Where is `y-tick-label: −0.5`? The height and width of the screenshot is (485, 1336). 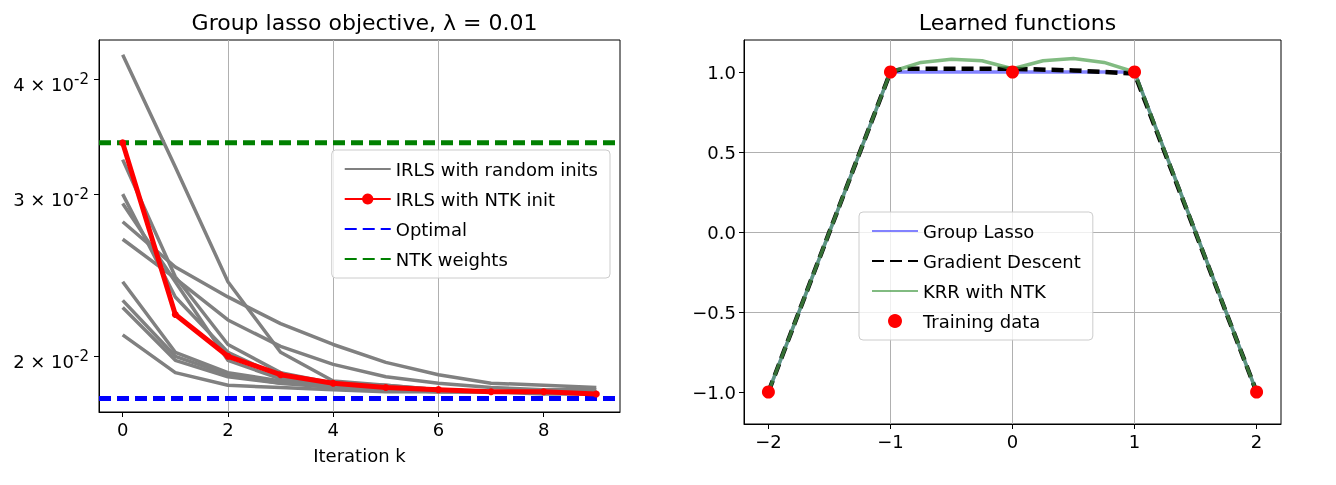
y-tick-label: −0.5 is located at coordinates (714, 312).